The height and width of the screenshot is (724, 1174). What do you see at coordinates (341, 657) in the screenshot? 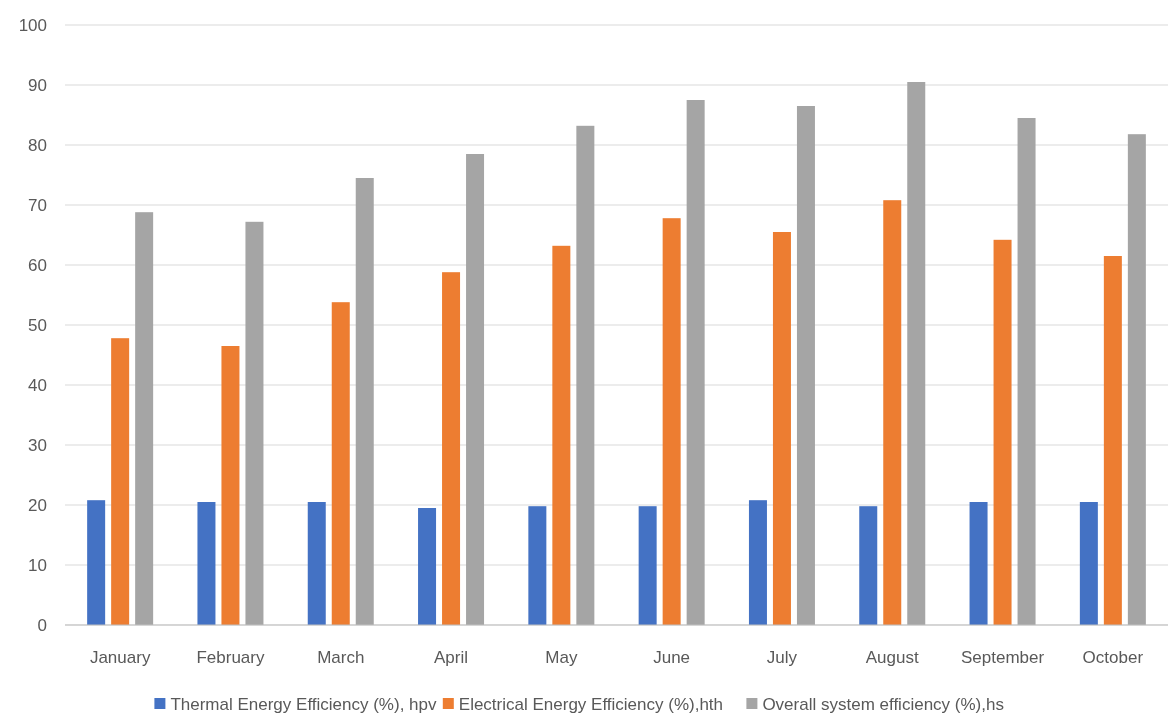
I see `x-tick-label: March` at bounding box center [341, 657].